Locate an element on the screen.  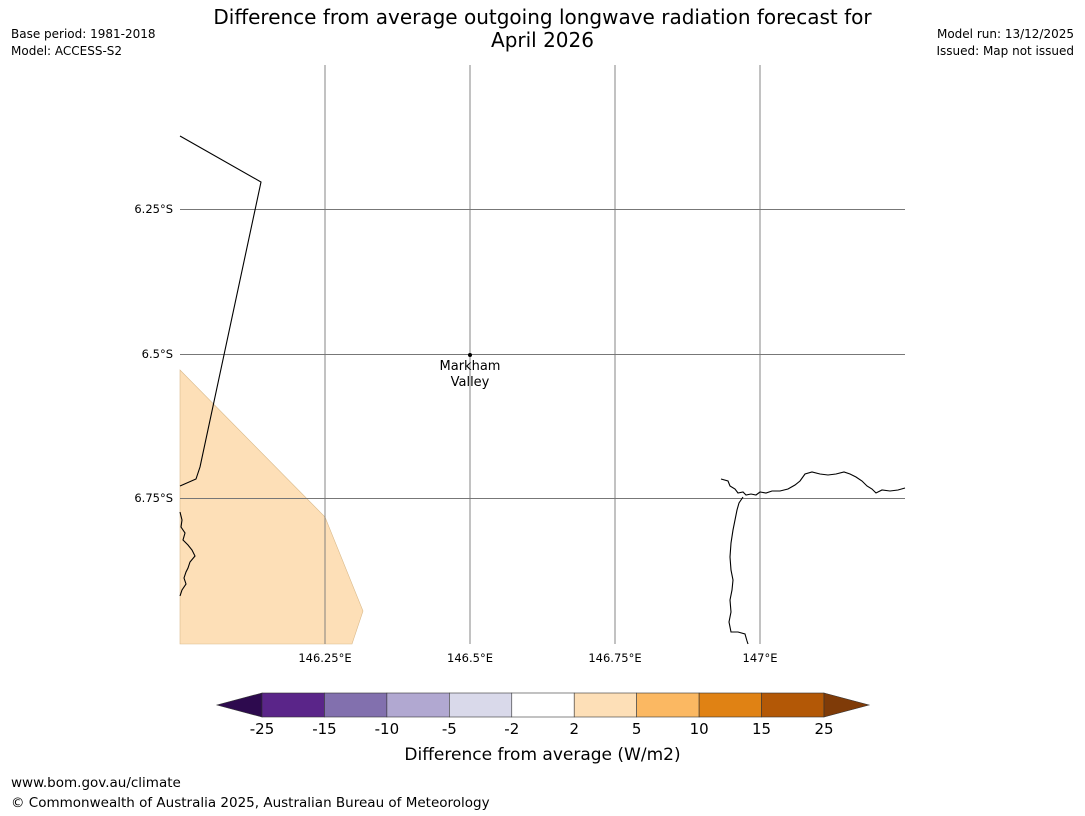
lat-tick-label: 6.75°S is located at coordinates (153, 498).